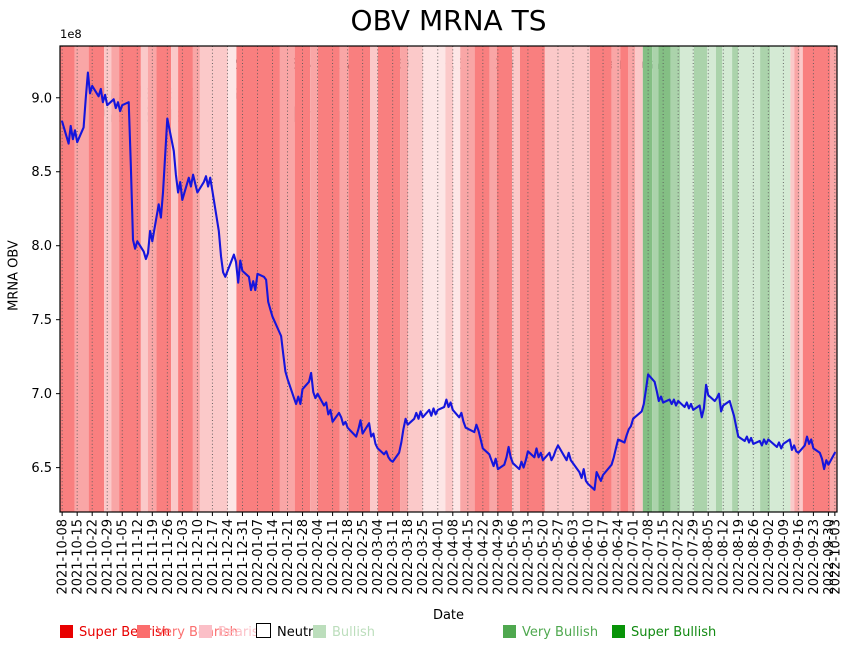 The height and width of the screenshot is (646, 855). I want to click on x-tick-label: 2021-12-03, so click(183, 557).